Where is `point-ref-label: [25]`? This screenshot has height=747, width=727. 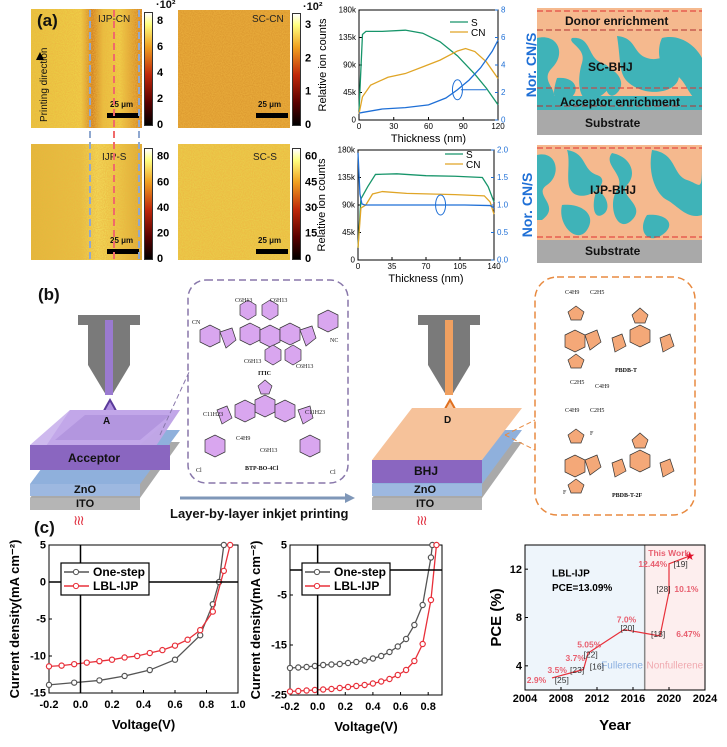
point-ref-label: [25] is located at coordinates (562, 680).